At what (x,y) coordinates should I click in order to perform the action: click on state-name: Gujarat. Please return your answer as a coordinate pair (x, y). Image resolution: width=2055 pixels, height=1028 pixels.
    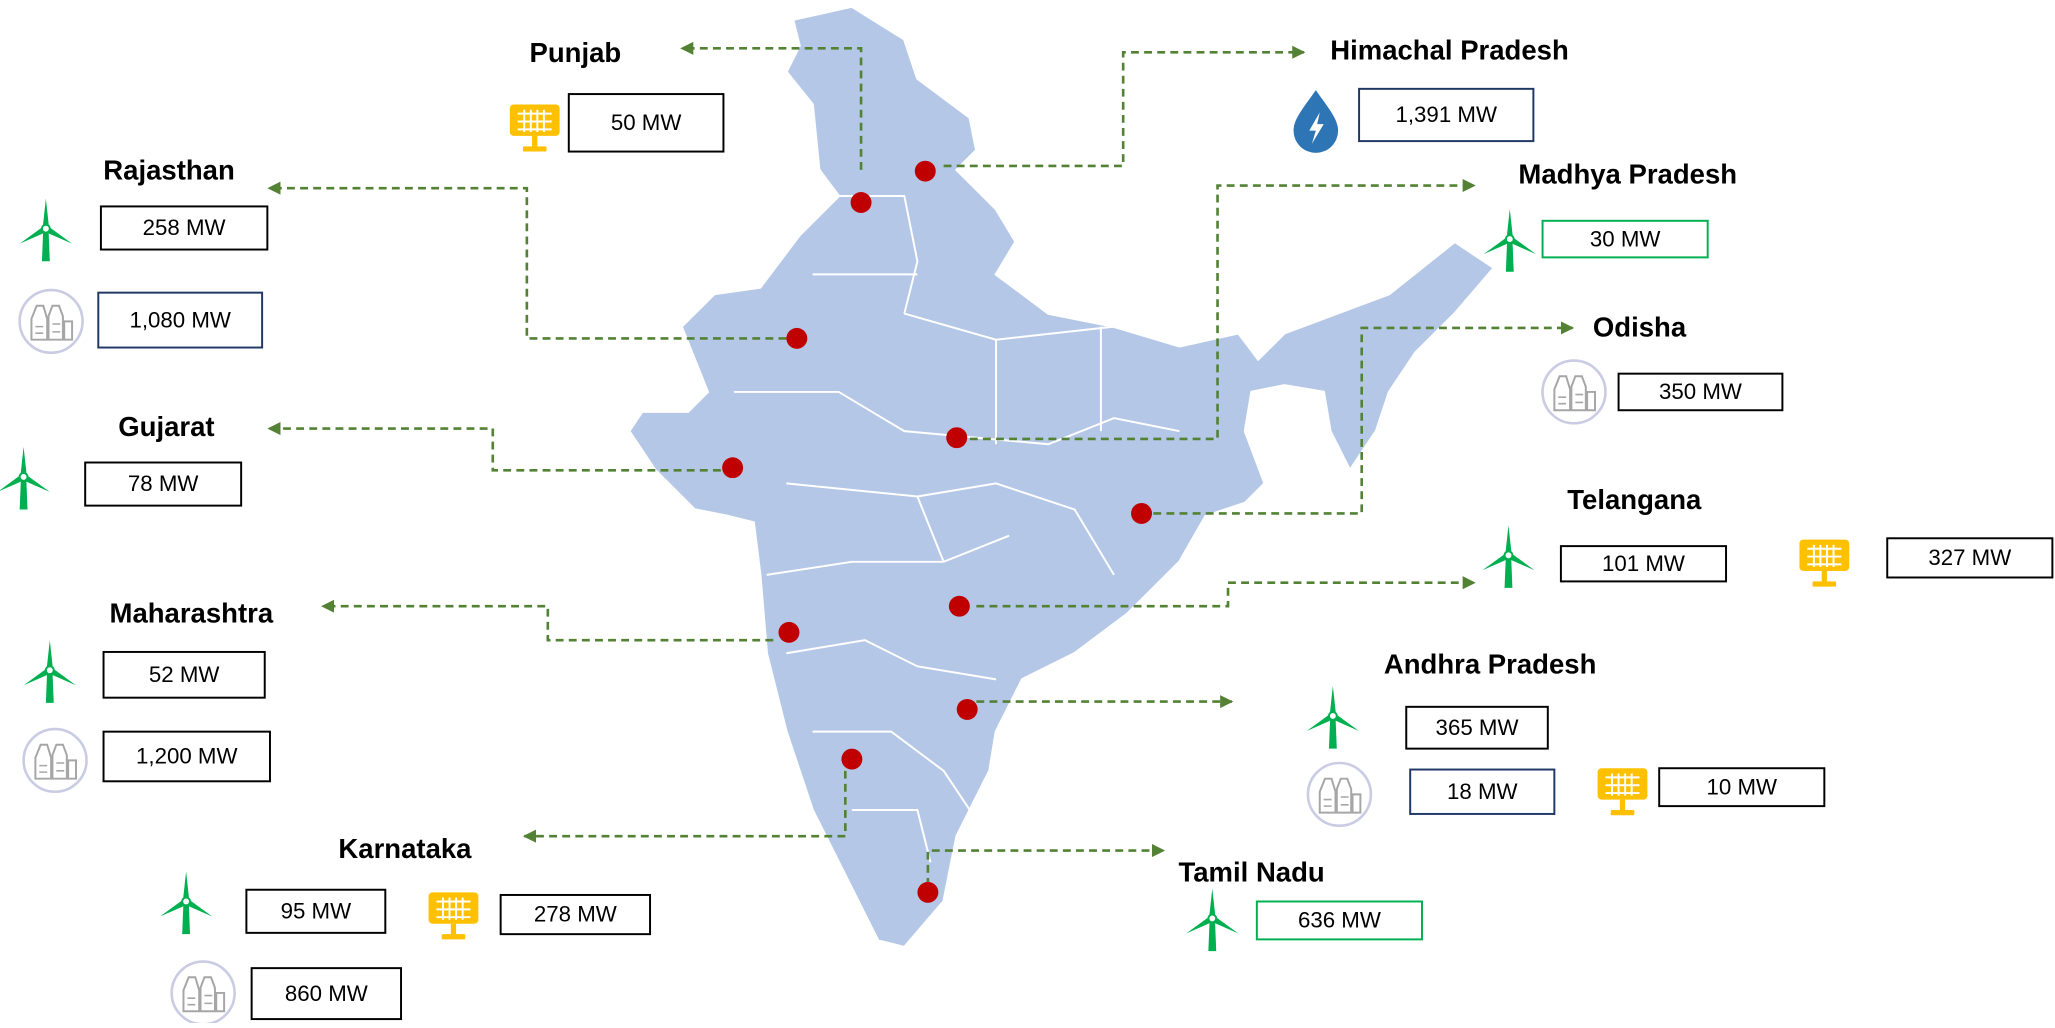
    Looking at the image, I should click on (166, 426).